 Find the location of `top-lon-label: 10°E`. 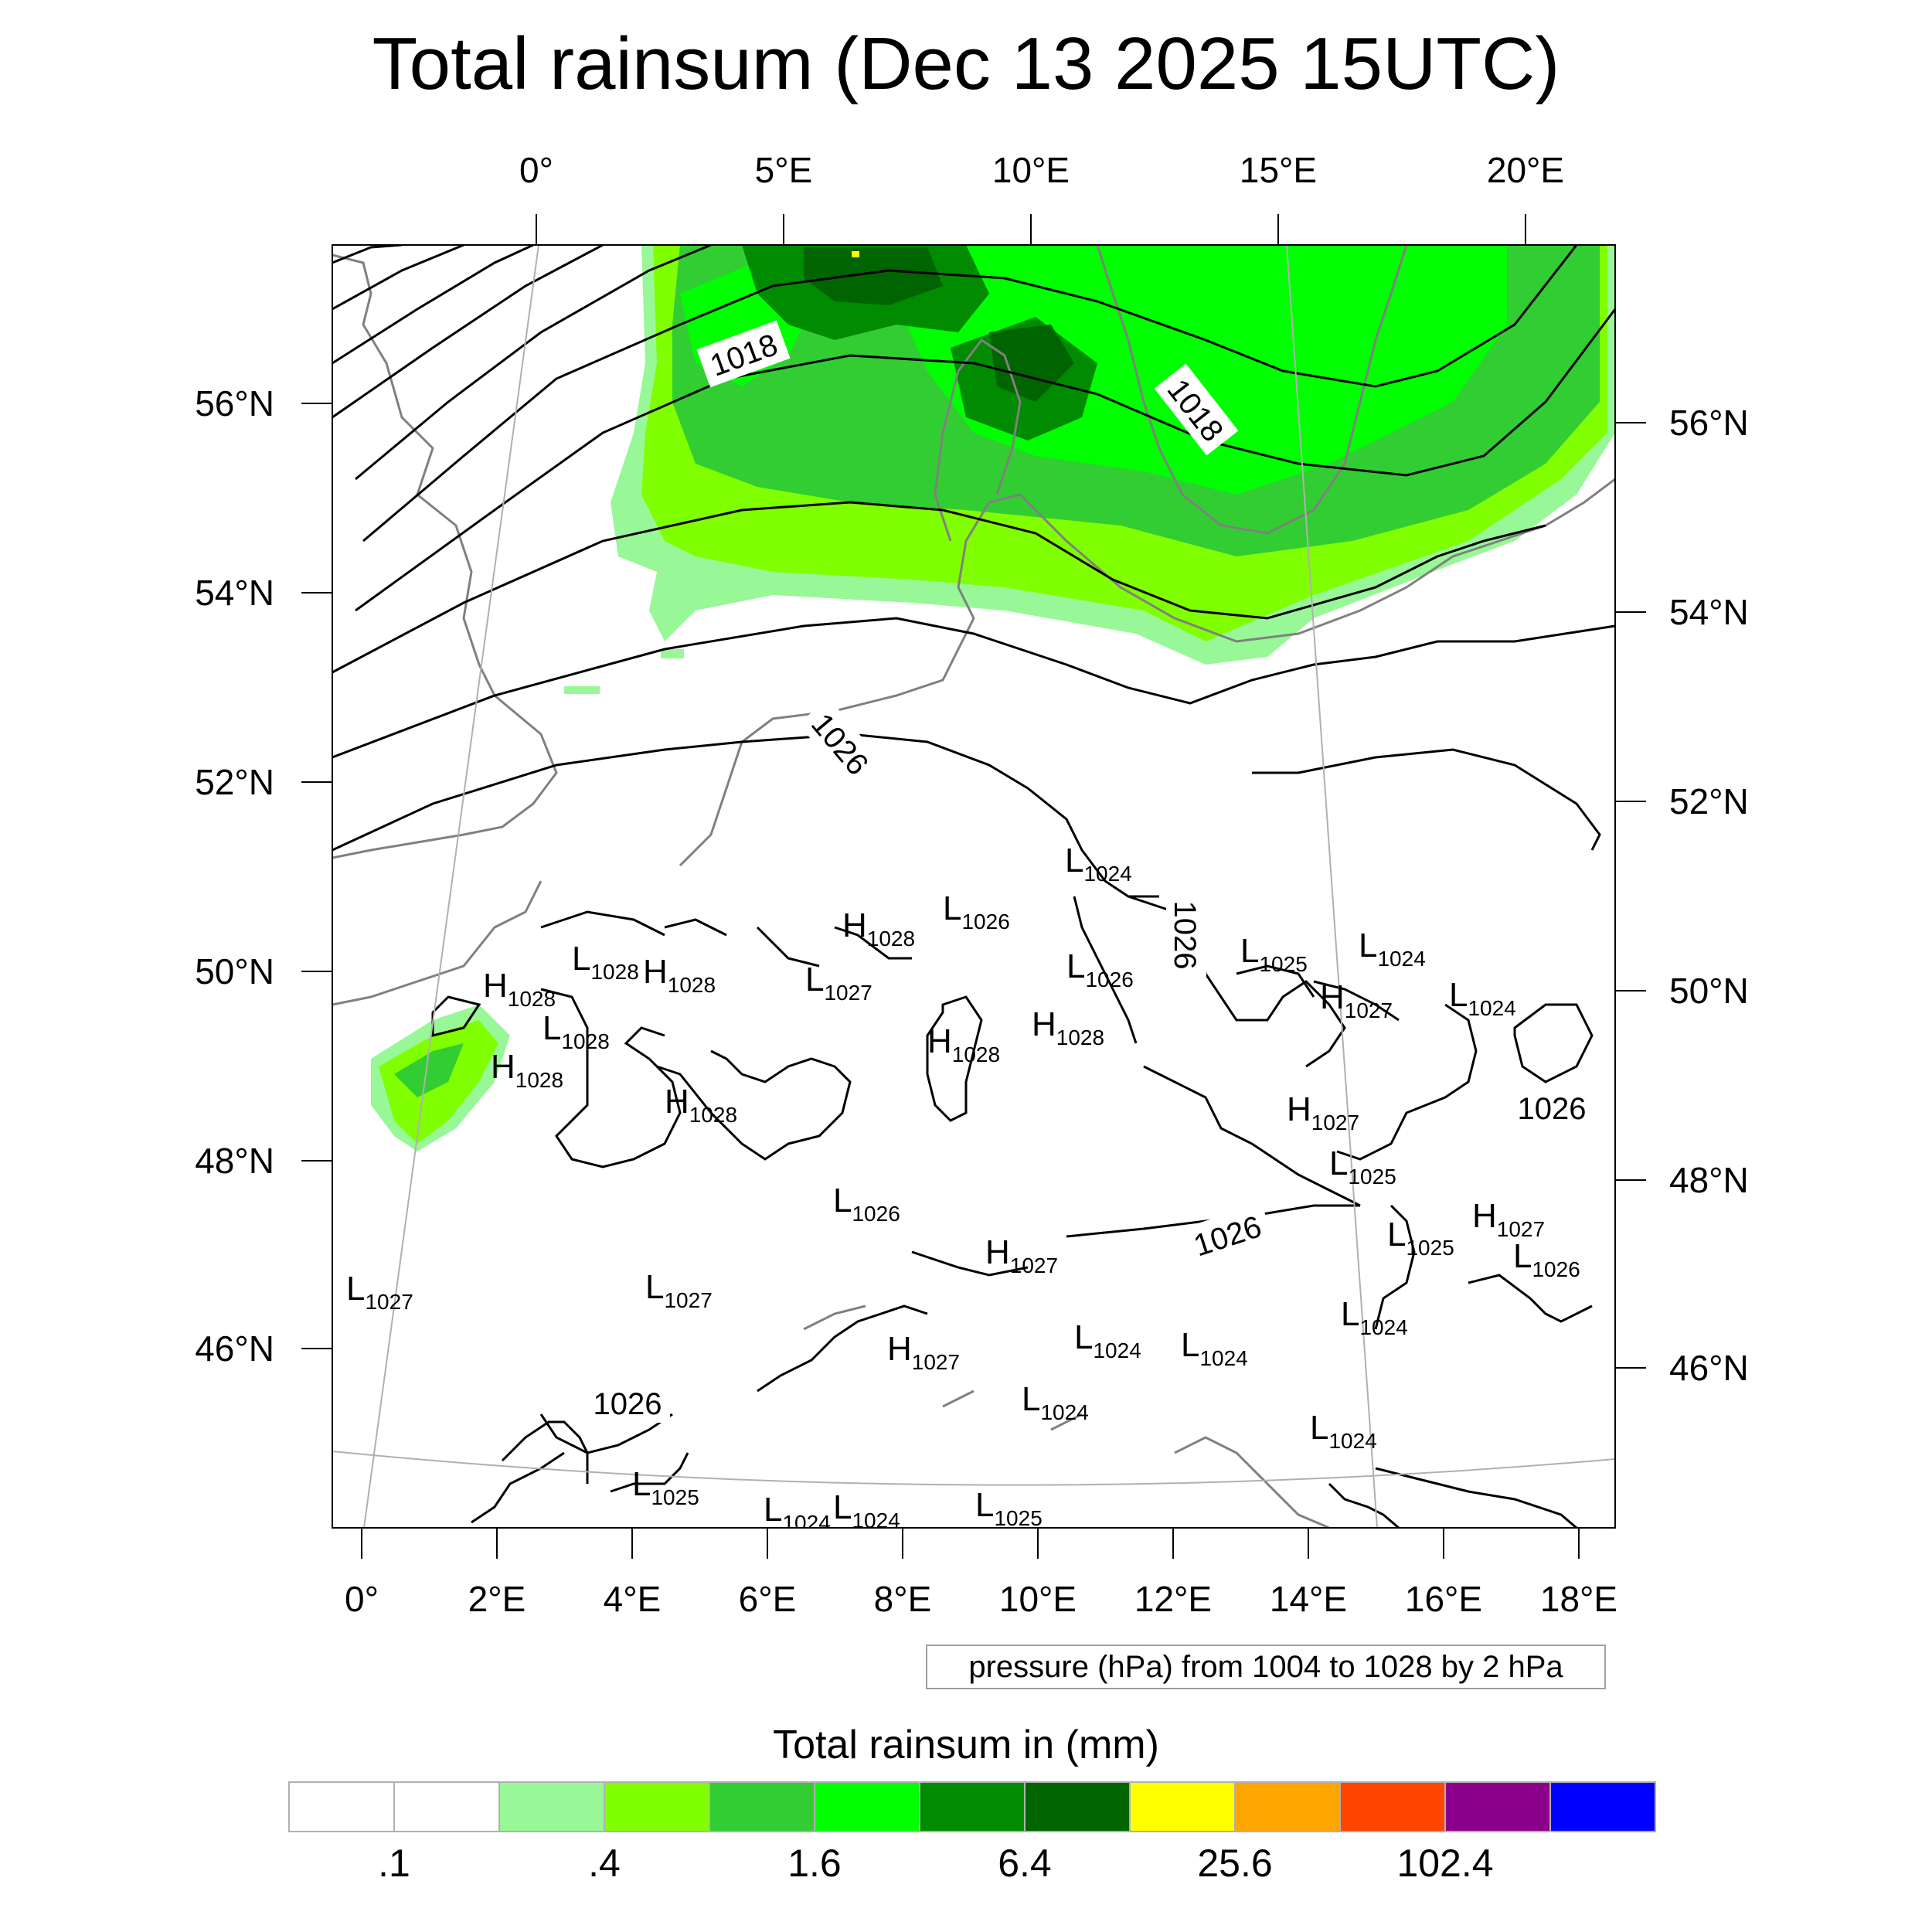

top-lon-label: 10°E is located at coordinates (1031, 170).